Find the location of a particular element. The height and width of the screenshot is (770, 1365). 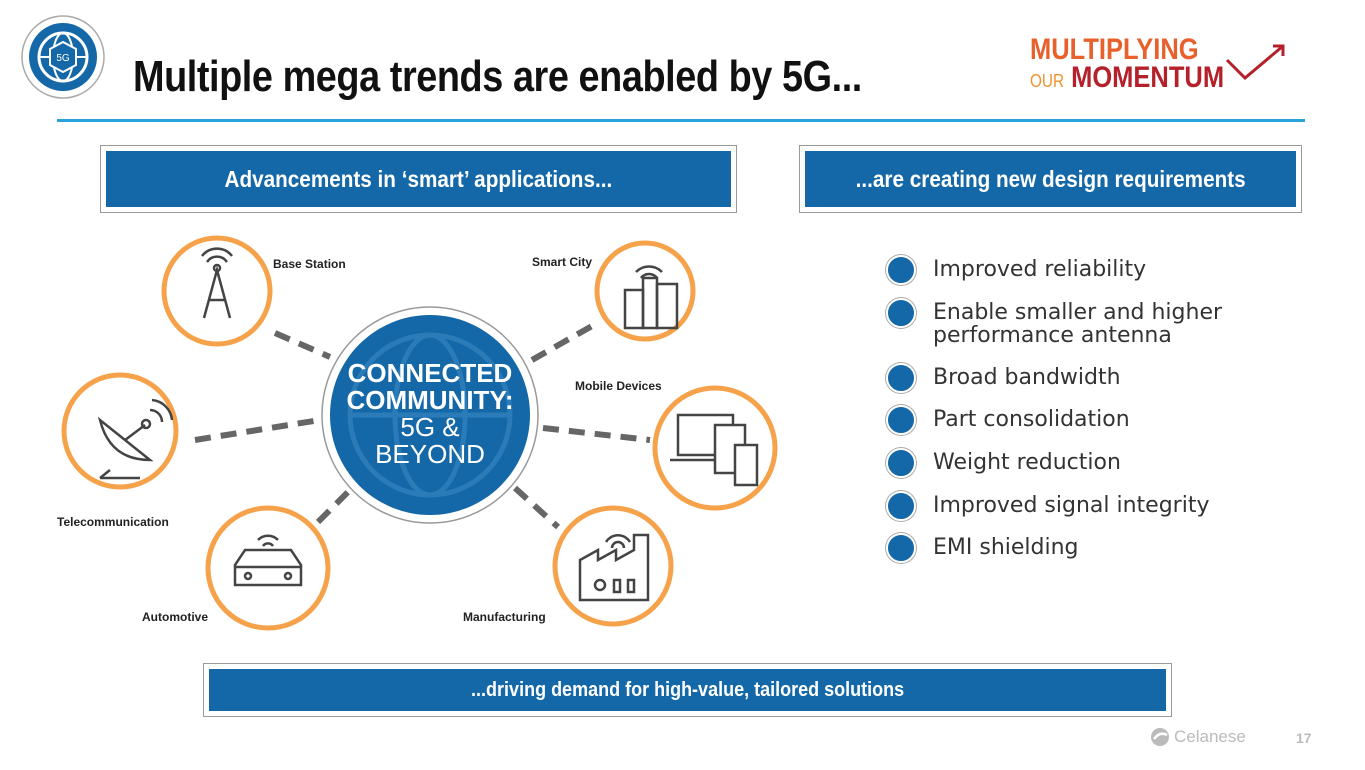

requirement-item: Weight reduction is located at coordinates (1003, 463).